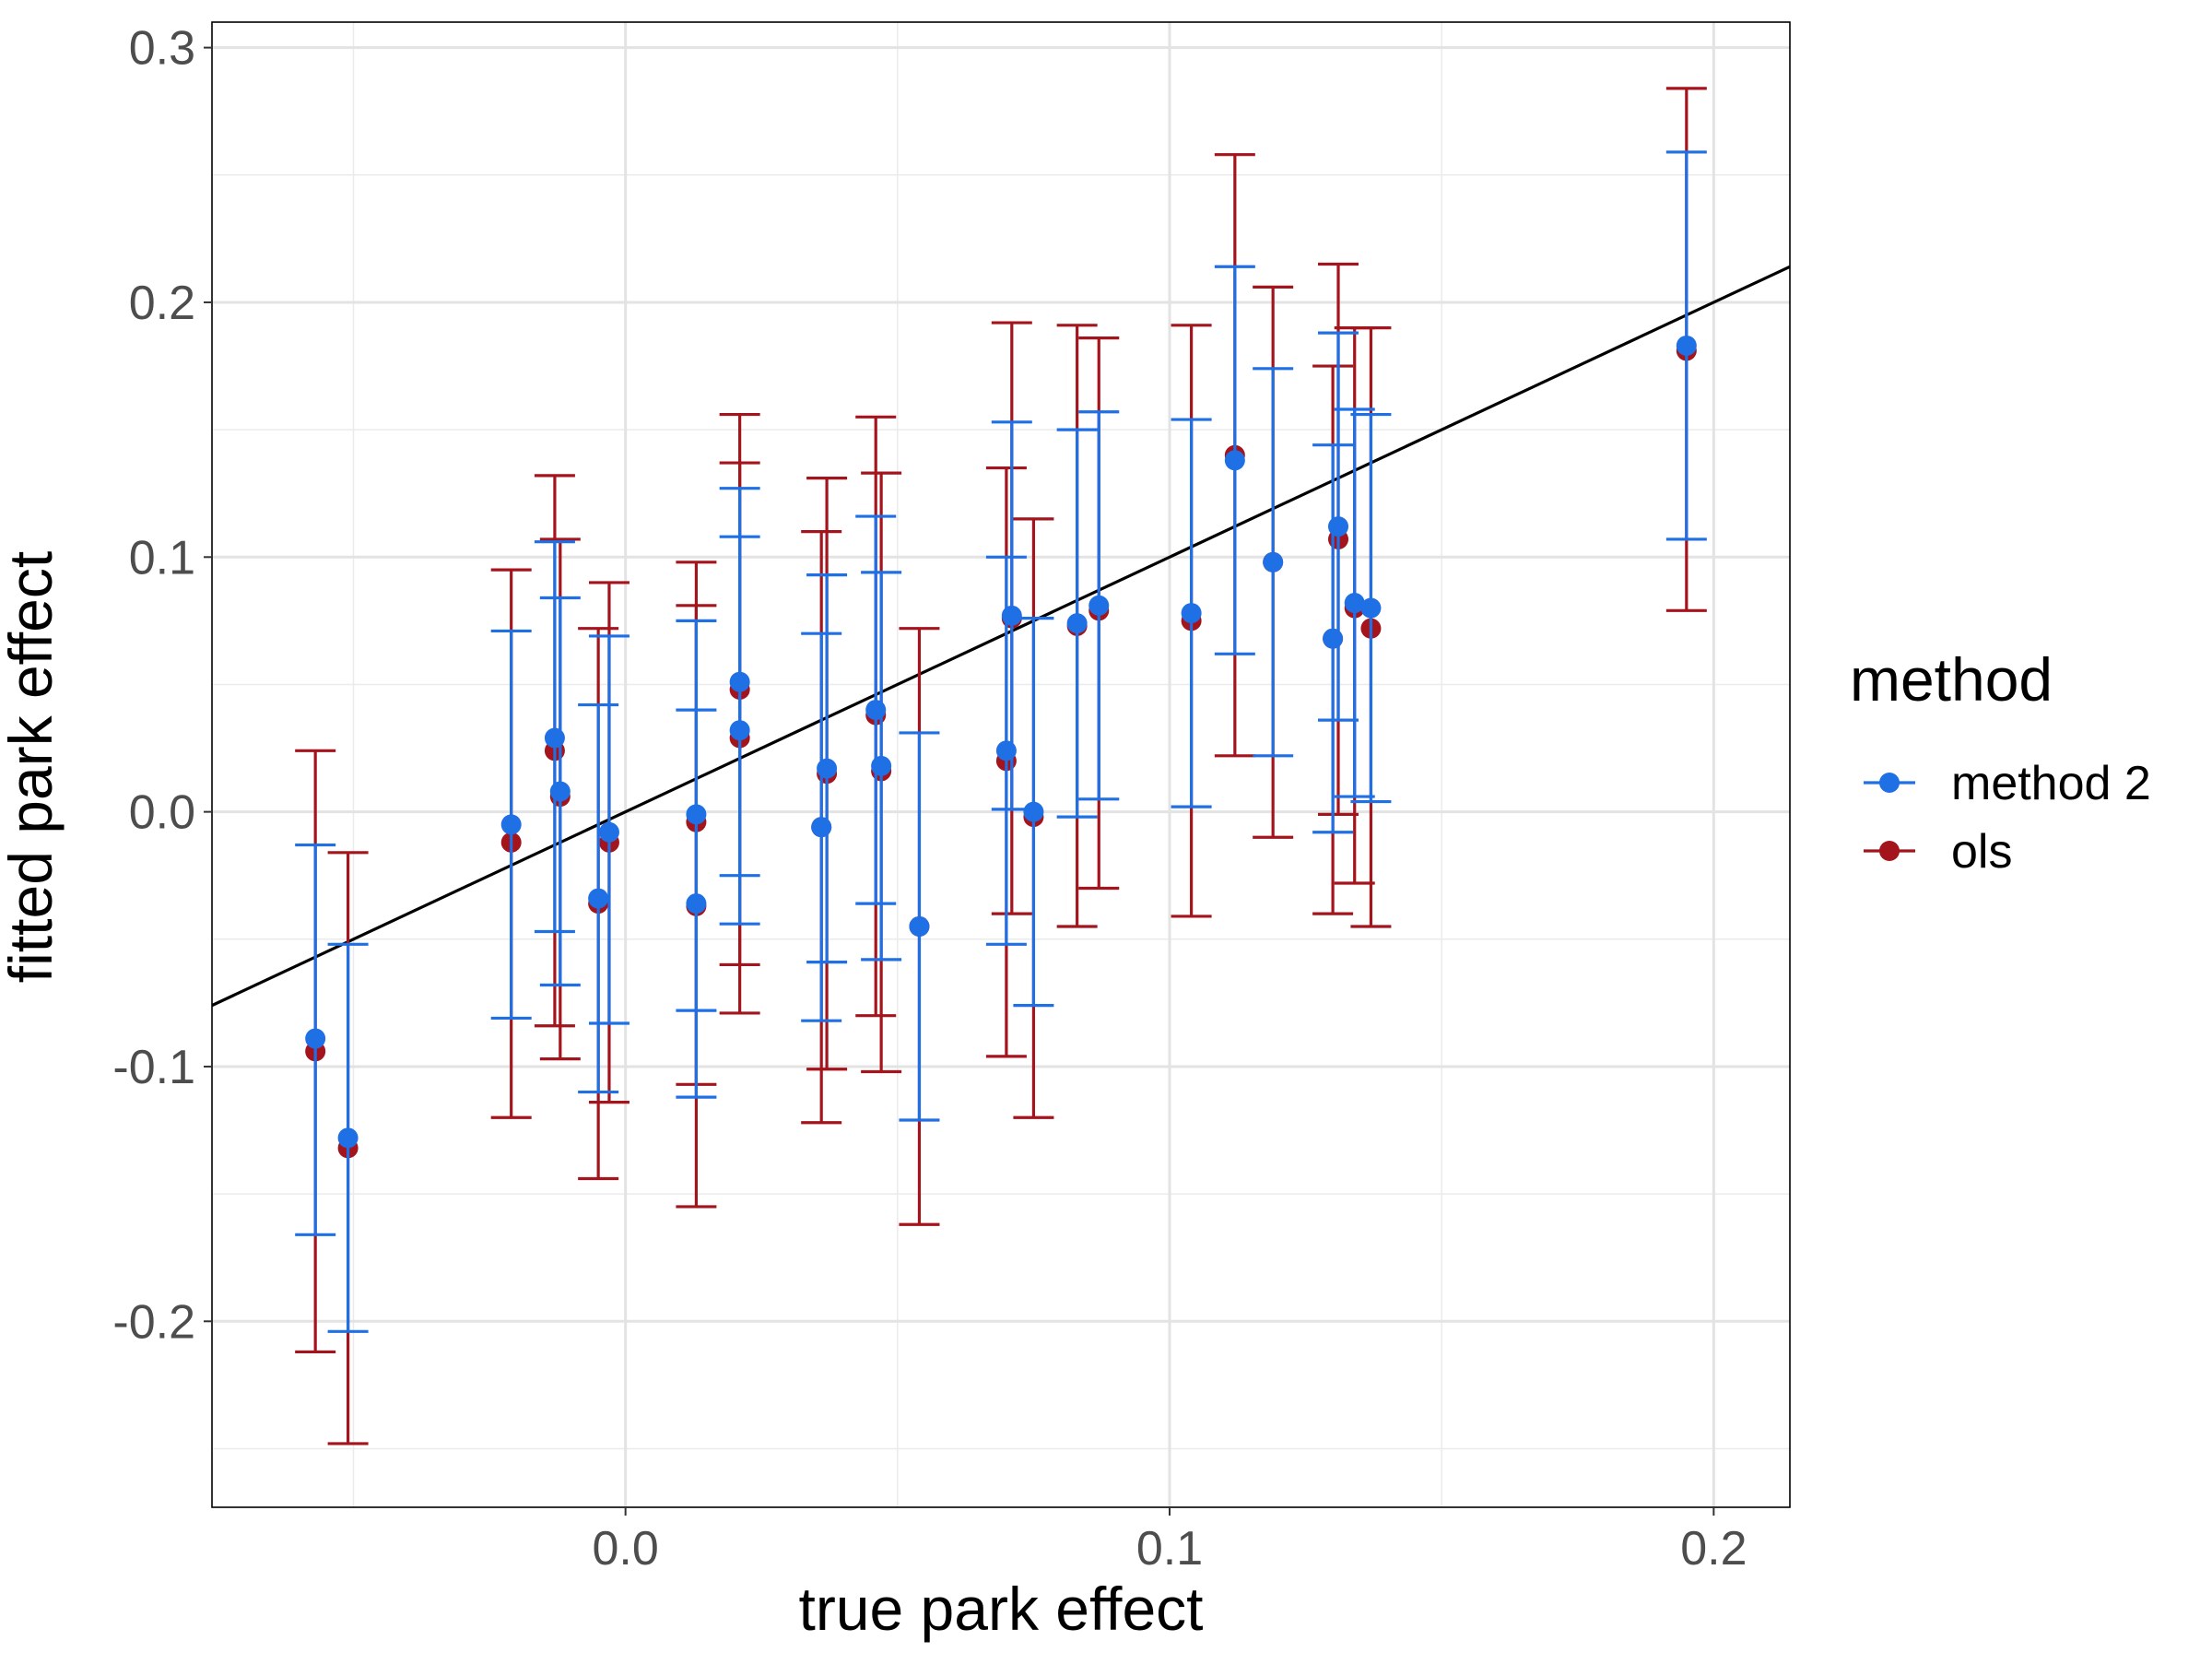 The height and width of the screenshot is (1664, 2212). Describe the element at coordinates (32, 767) in the screenshot. I see `y-axis-title: fitted park effect` at that location.